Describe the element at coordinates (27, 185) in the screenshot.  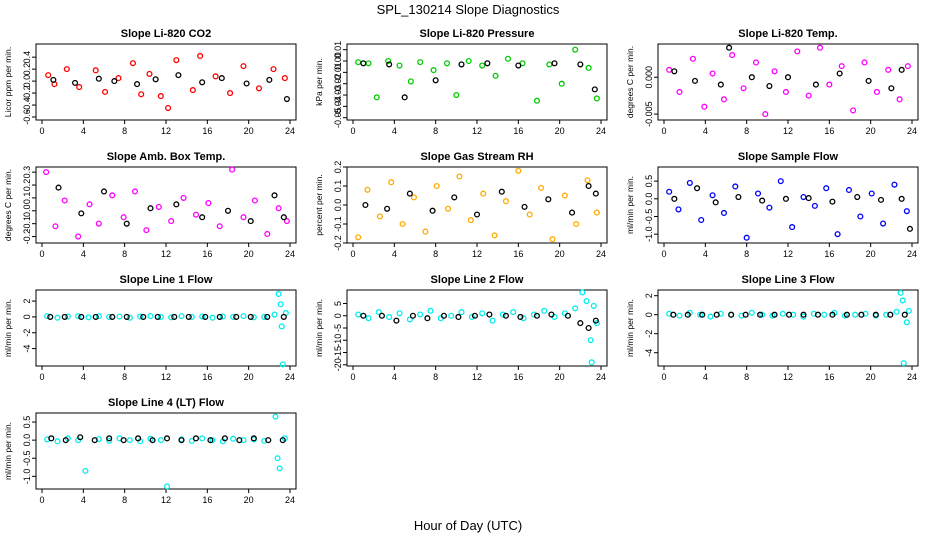
I see `y-tick-label: 0.2` at that location.